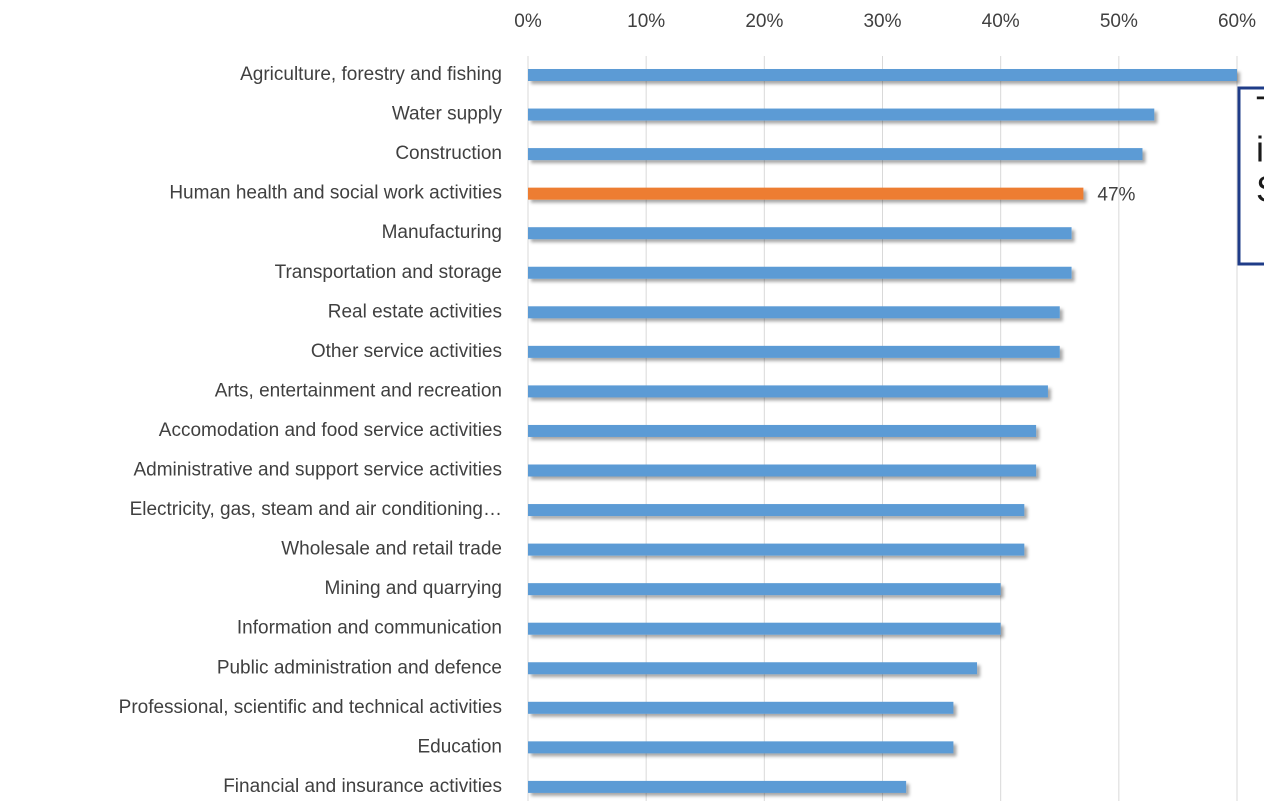  What do you see at coordinates (528, 21) in the screenshot?
I see `x-tick-label: 0%` at bounding box center [528, 21].